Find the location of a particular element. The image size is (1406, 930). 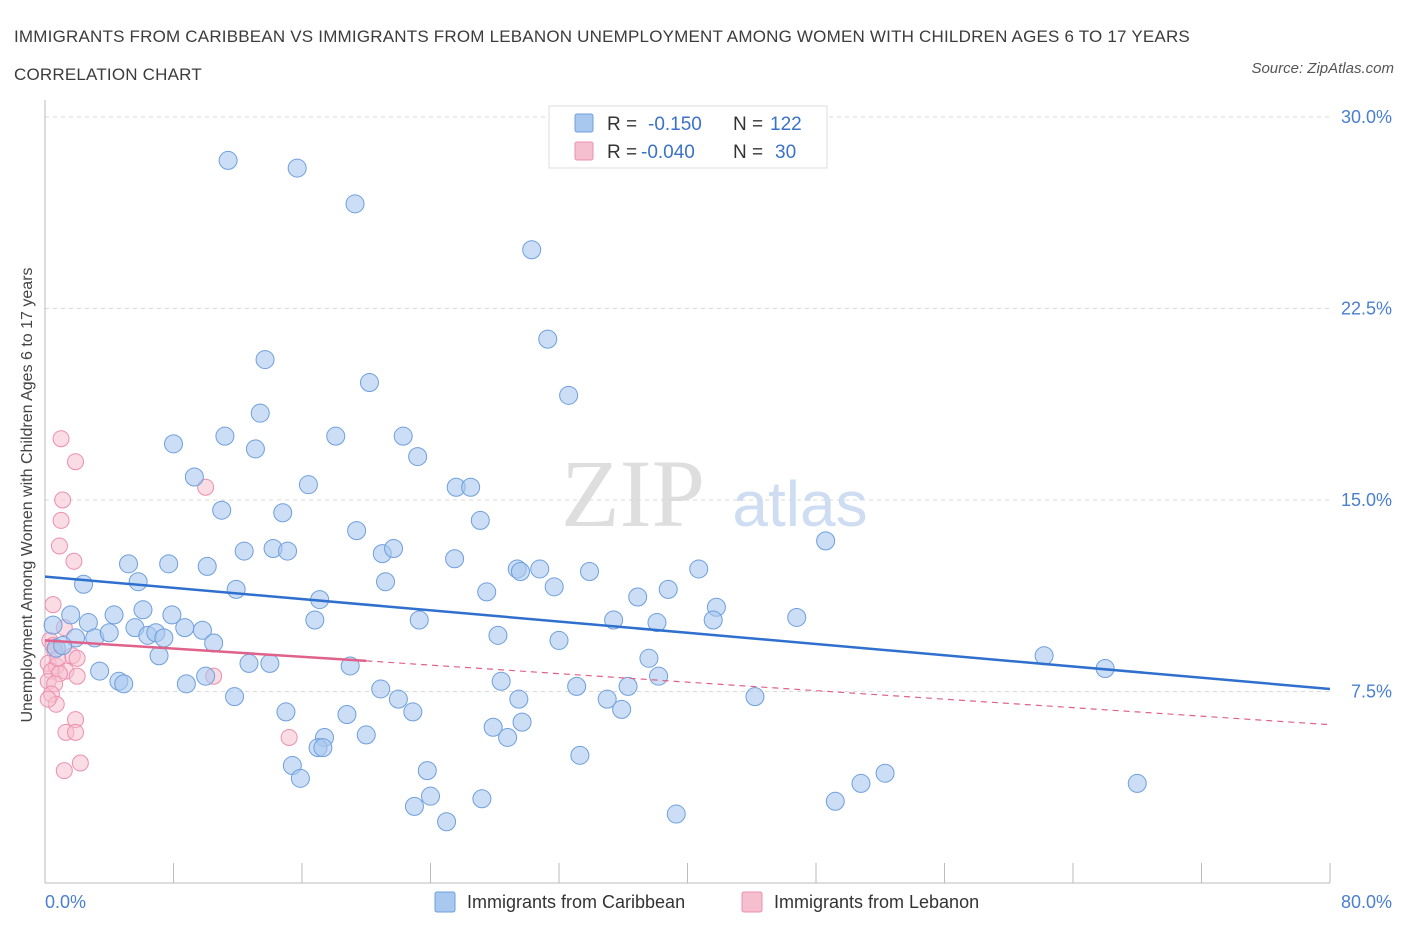

y-tick-label: 22.5% is located at coordinates (1366, 309).